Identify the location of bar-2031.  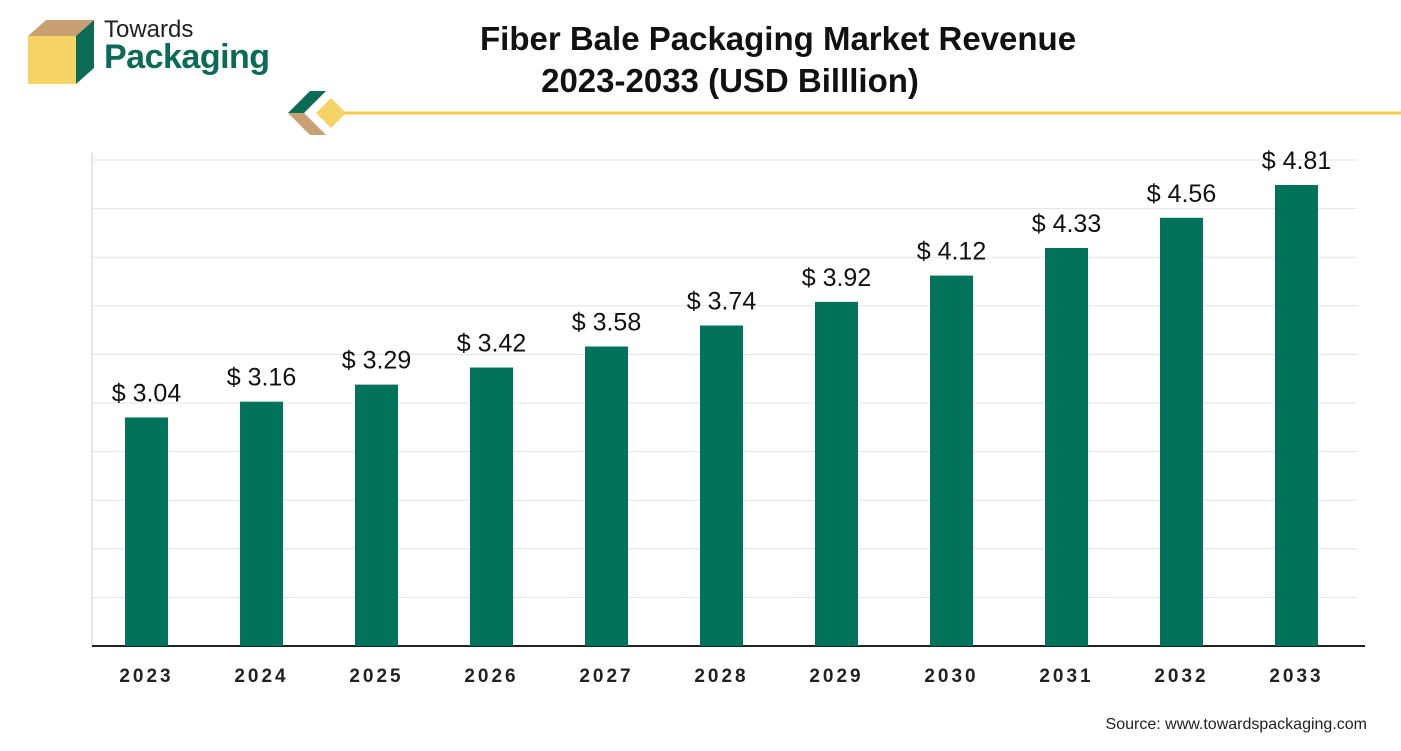
(1066, 447).